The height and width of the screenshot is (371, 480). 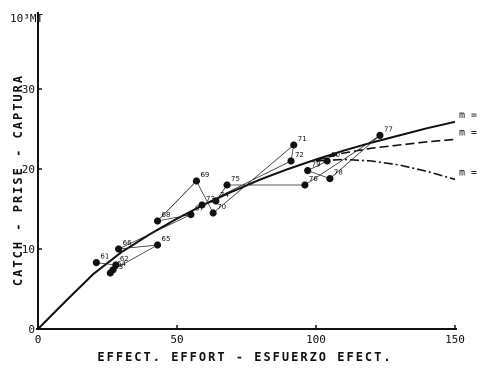 I want to click on y-tick-label: 0, so click(x=31, y=329).